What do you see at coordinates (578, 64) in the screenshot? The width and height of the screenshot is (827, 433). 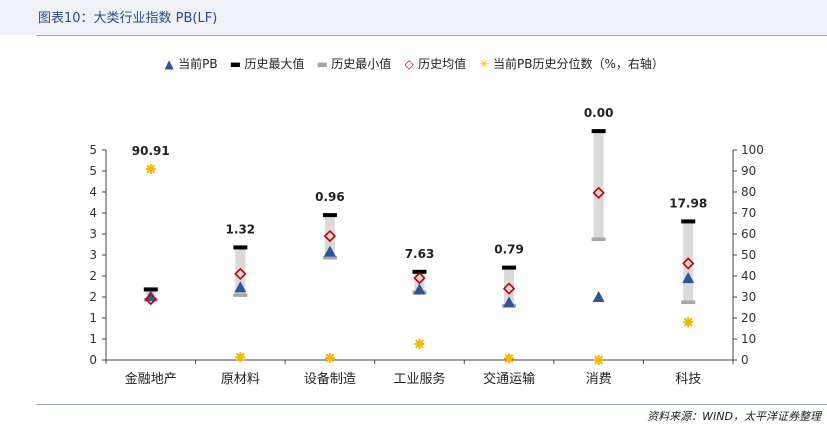 I see `legend-label: 当前PB历史分位数（%，右轴）` at bounding box center [578, 64].